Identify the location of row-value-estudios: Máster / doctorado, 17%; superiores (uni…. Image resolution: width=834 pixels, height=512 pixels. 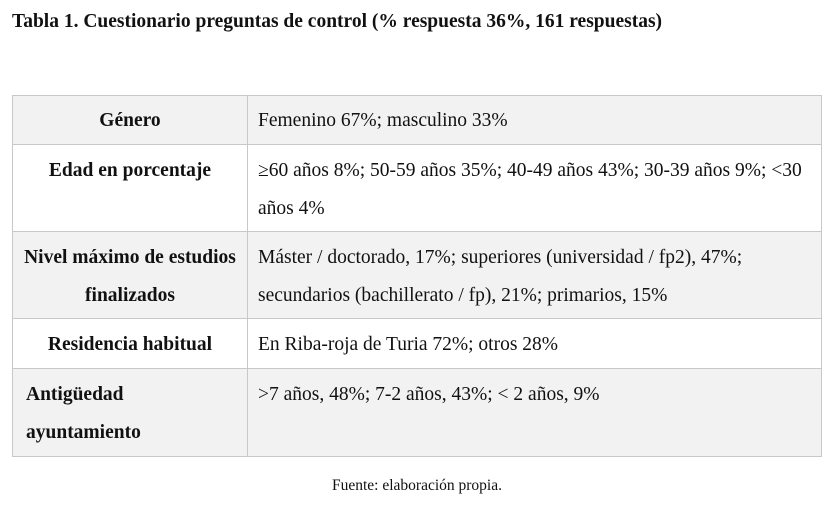
(534, 275).